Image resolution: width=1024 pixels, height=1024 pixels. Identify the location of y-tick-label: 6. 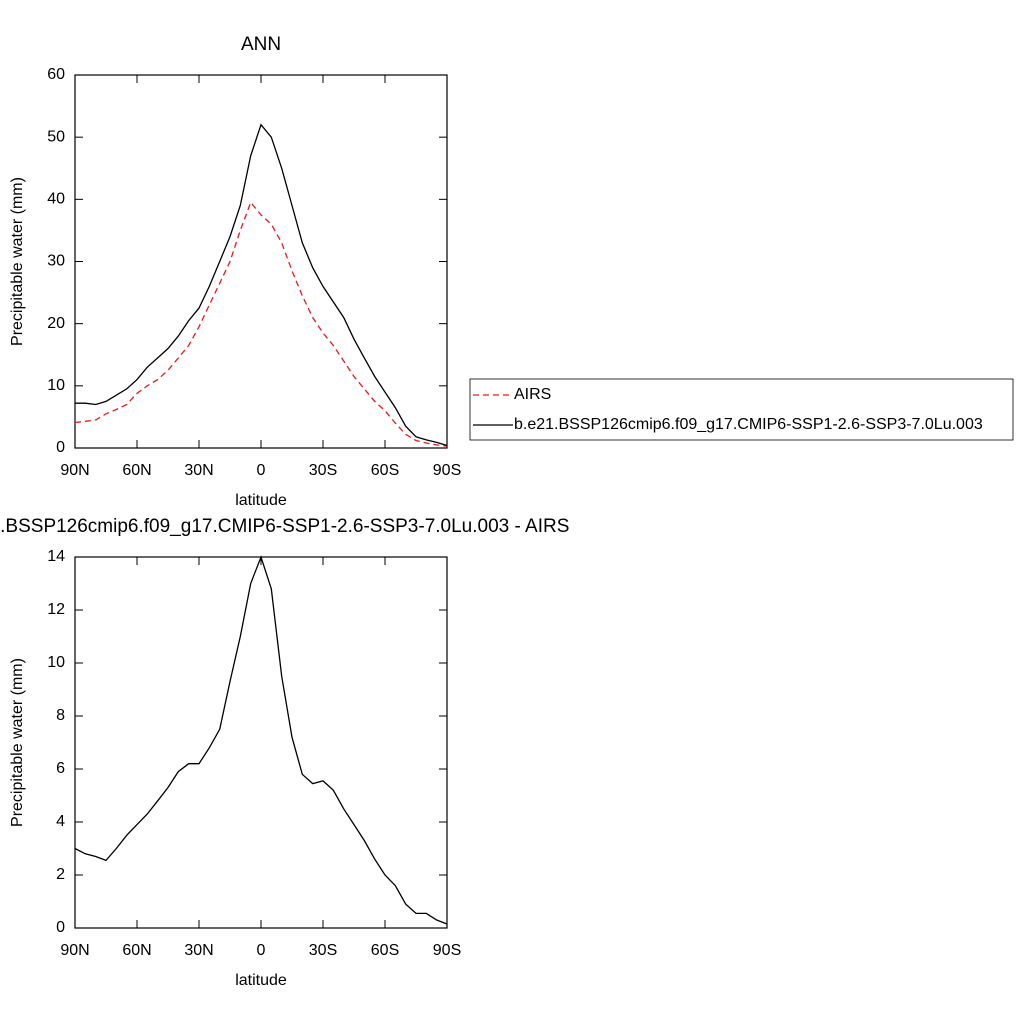
(60, 768).